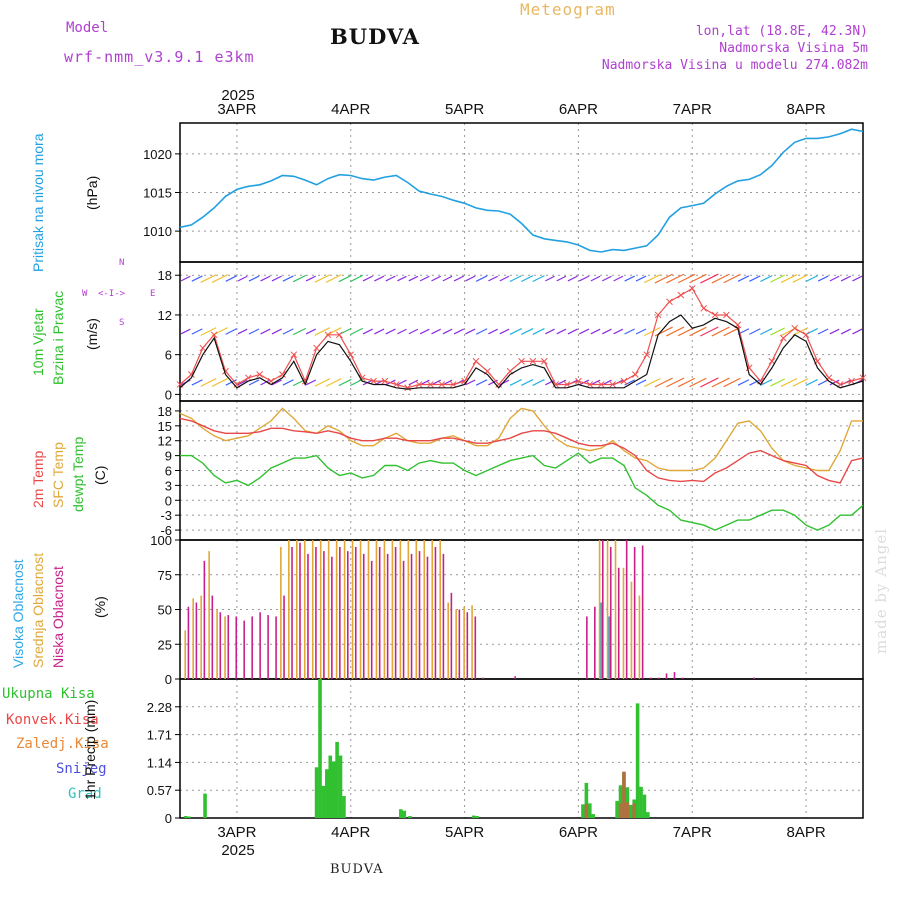  Describe the element at coordinates (521, 190) in the screenshot. I see `series-line-pressure` at that location.